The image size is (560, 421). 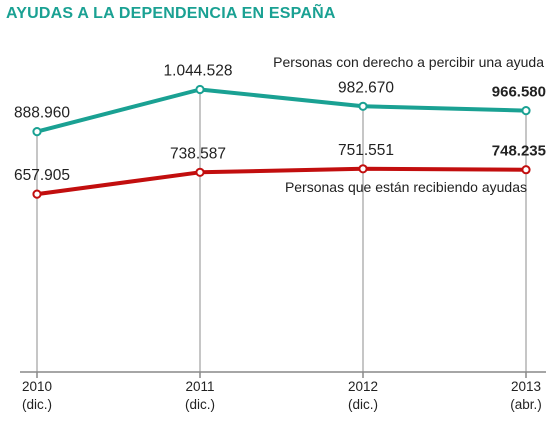 I want to click on data-label: 888.960, so click(x=42, y=113).